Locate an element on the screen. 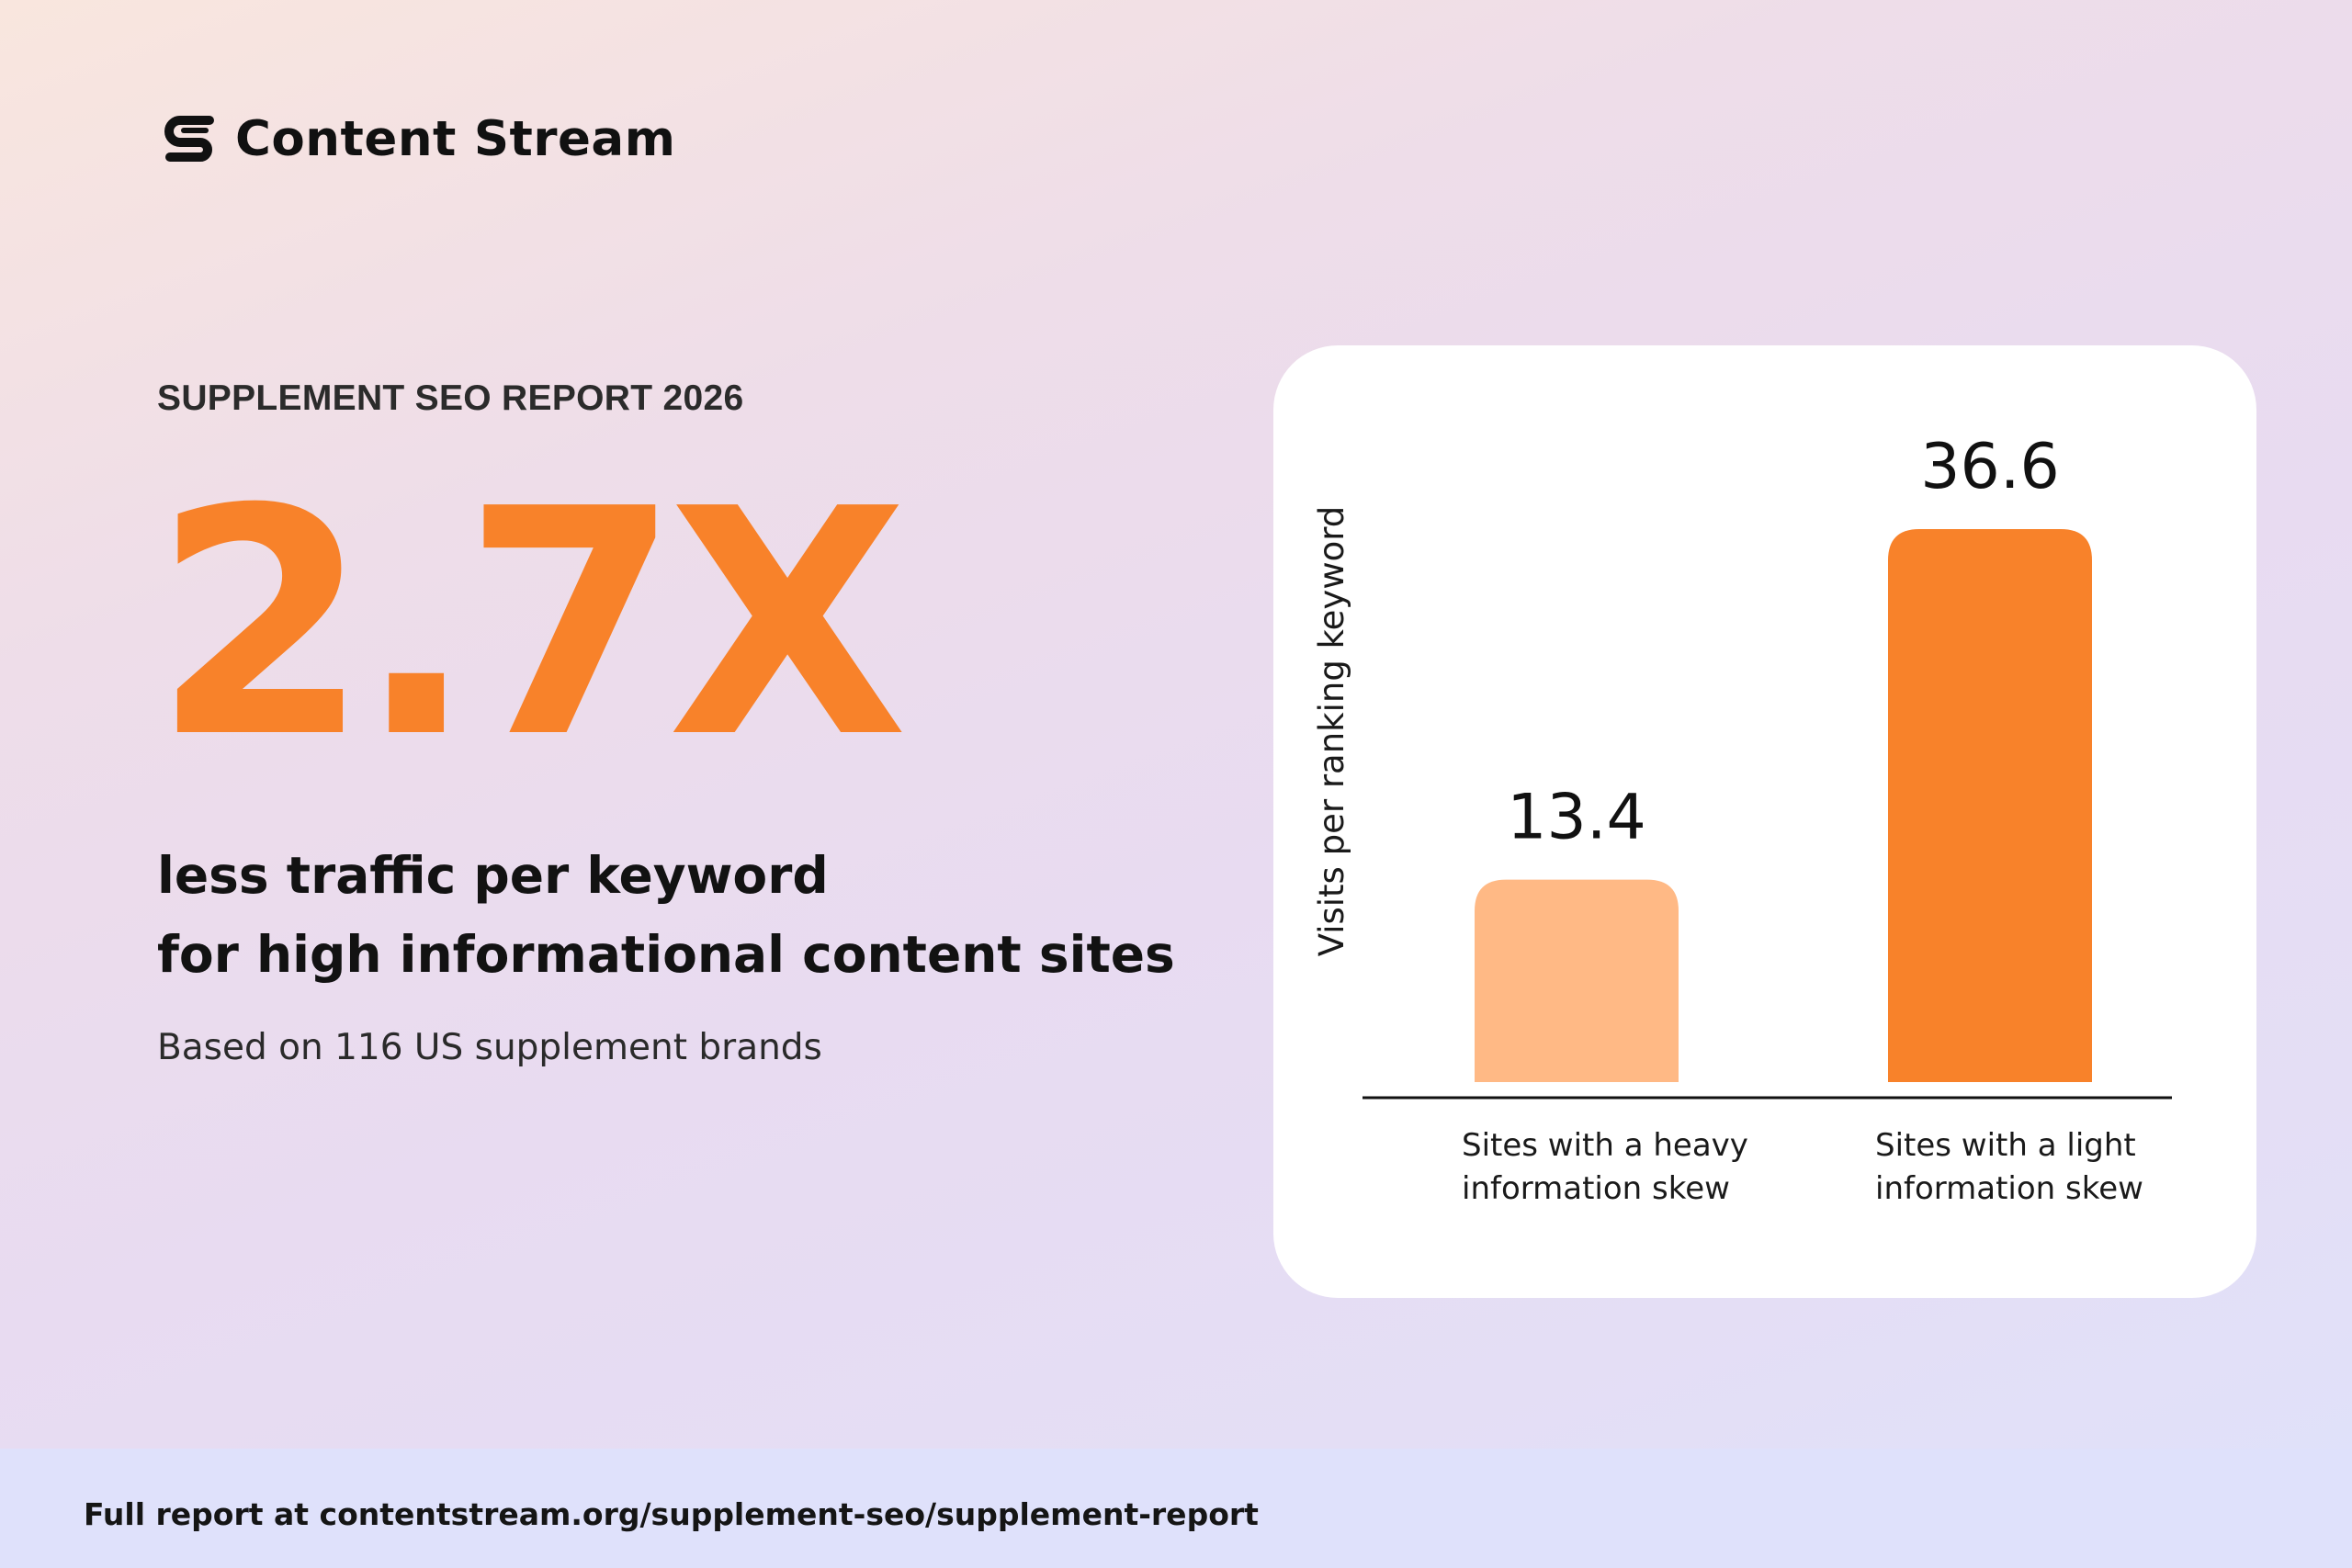 The height and width of the screenshot is (1568, 2352). sample-note: Based on 116 US supplement brands is located at coordinates (489, 1048).